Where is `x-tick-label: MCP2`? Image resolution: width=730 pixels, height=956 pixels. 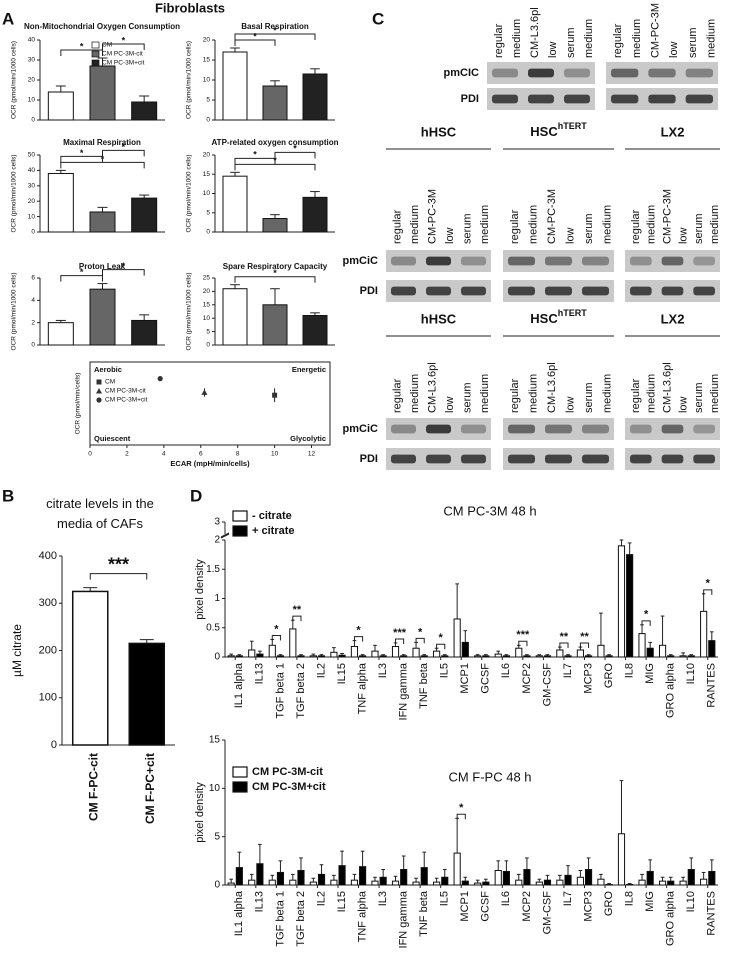
x-tick-label: MCP2 is located at coordinates (527, 678).